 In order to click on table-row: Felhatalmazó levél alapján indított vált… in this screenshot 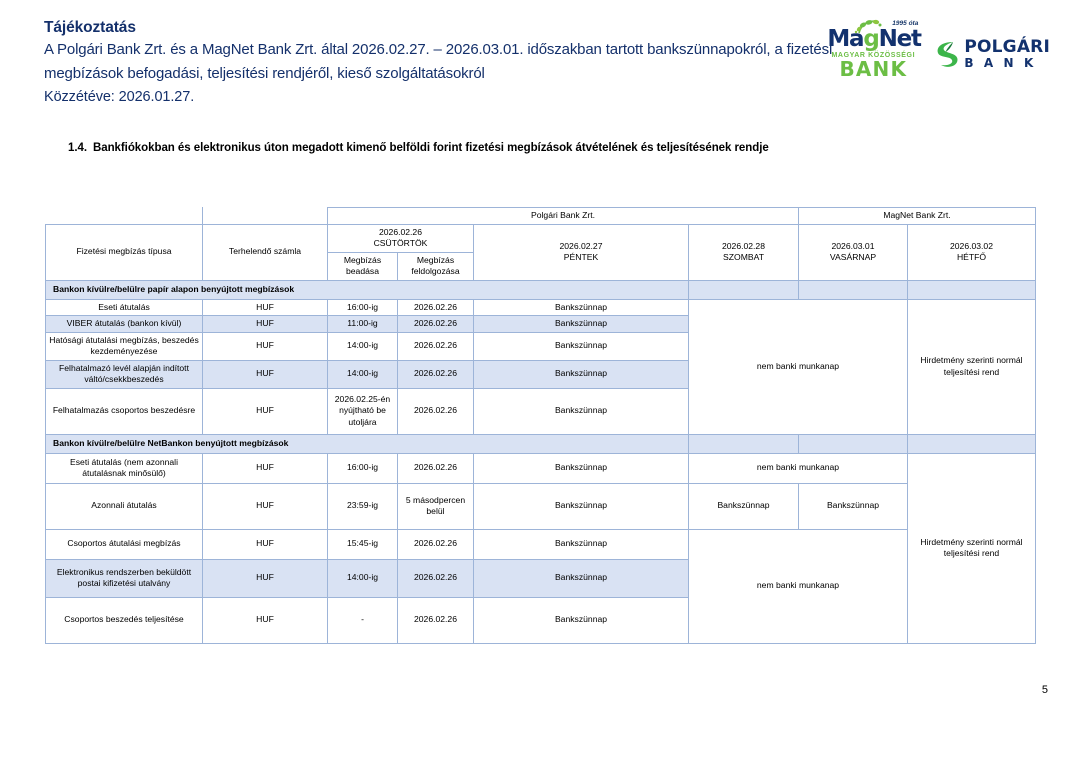, I will do `click(540, 374)`.